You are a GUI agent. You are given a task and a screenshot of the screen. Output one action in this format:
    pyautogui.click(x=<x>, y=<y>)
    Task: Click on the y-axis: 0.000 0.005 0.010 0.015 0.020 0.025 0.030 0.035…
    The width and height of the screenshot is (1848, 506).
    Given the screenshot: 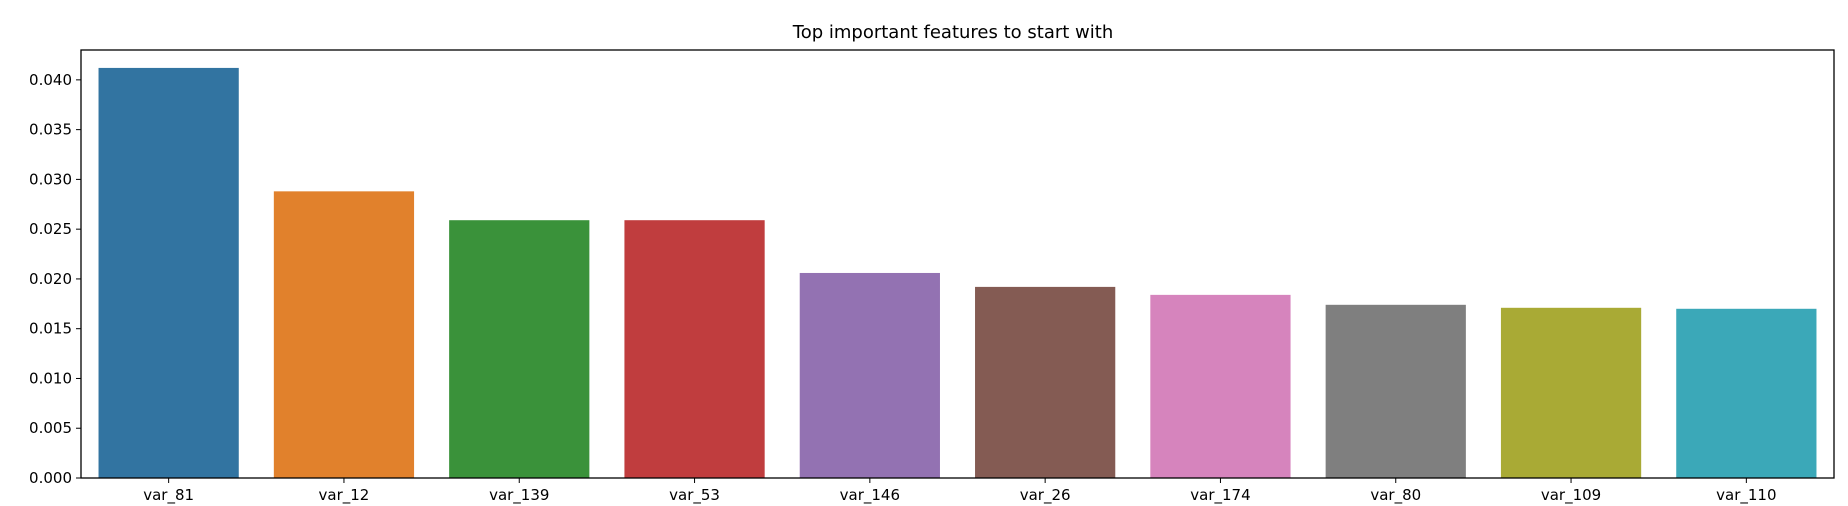 What is the action you would take?
    pyautogui.click(x=55, y=279)
    